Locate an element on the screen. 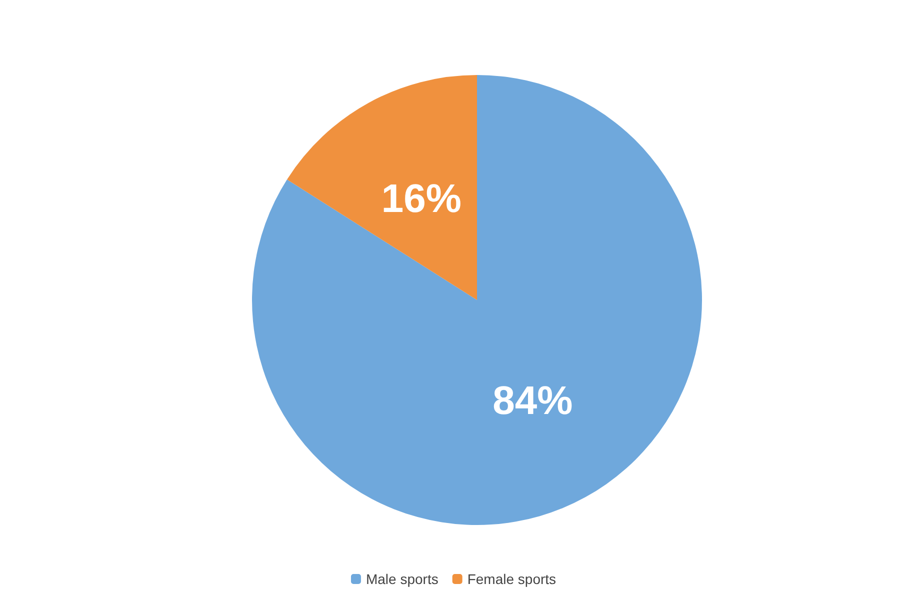  legend-label: Female sports is located at coordinates (511, 579).